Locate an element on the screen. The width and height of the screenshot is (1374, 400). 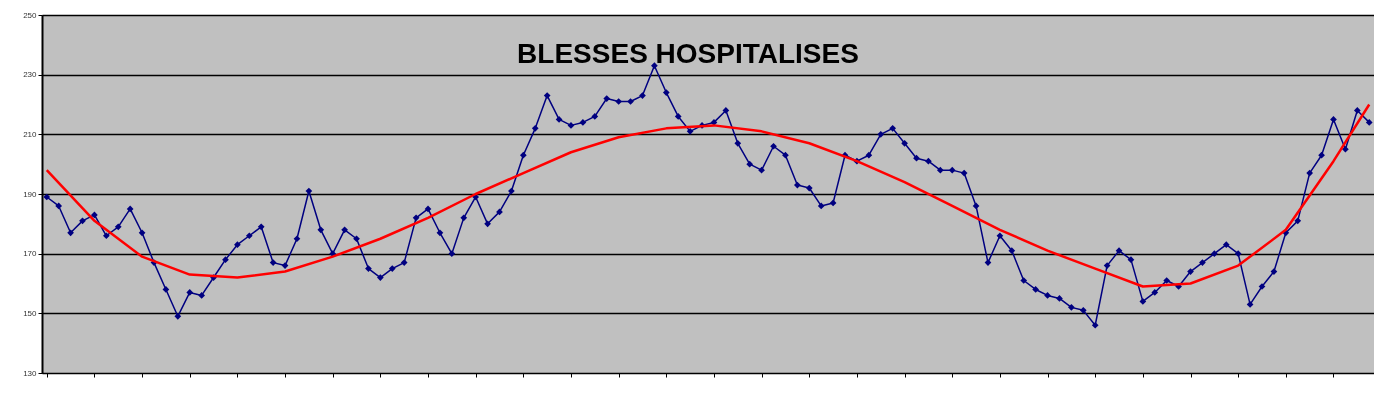
y-tick-label: 150 is located at coordinates (30, 313).